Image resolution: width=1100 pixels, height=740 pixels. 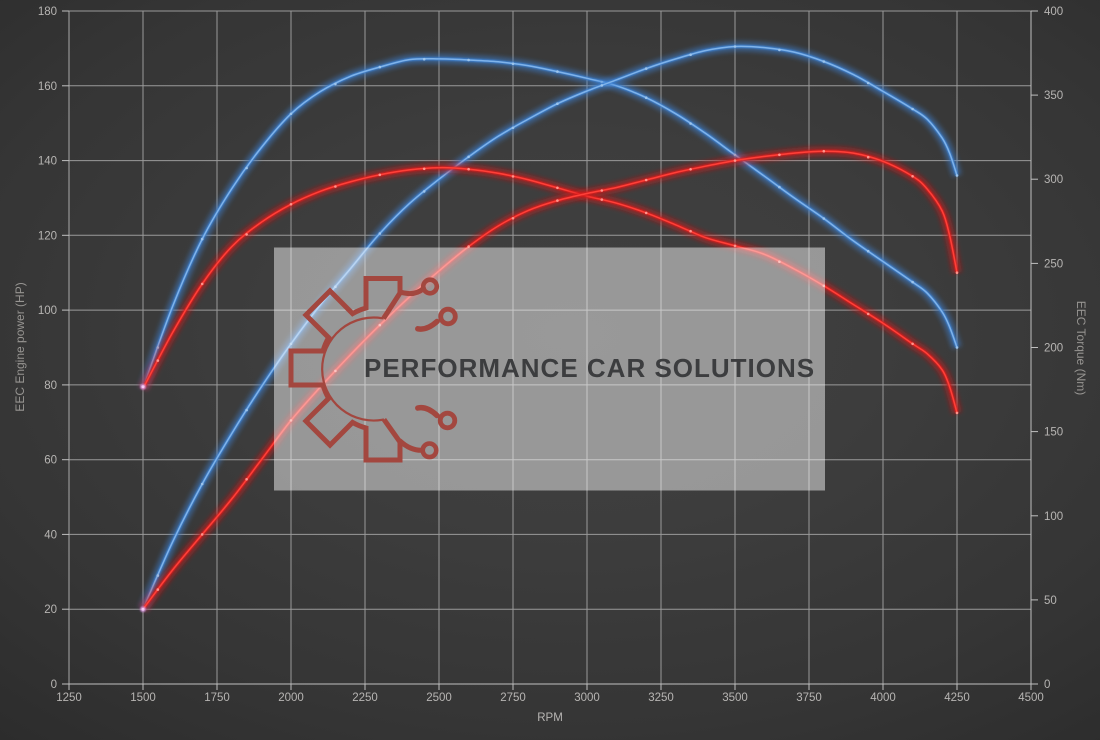 I want to click on svg-text: 3500, so click(x=735, y=698).